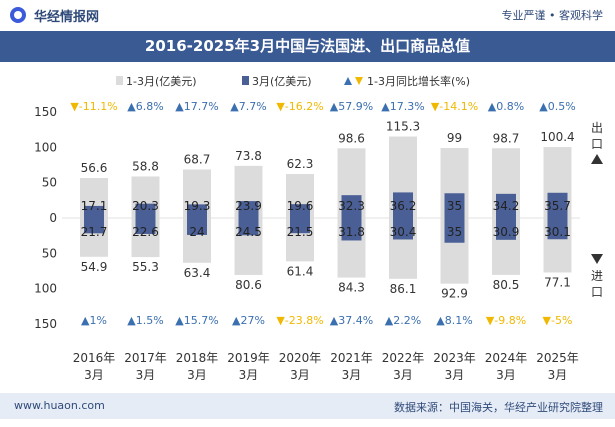  Describe the element at coordinates (248, 320) in the screenshot. I see `import-growth-label: ▲27%` at that location.